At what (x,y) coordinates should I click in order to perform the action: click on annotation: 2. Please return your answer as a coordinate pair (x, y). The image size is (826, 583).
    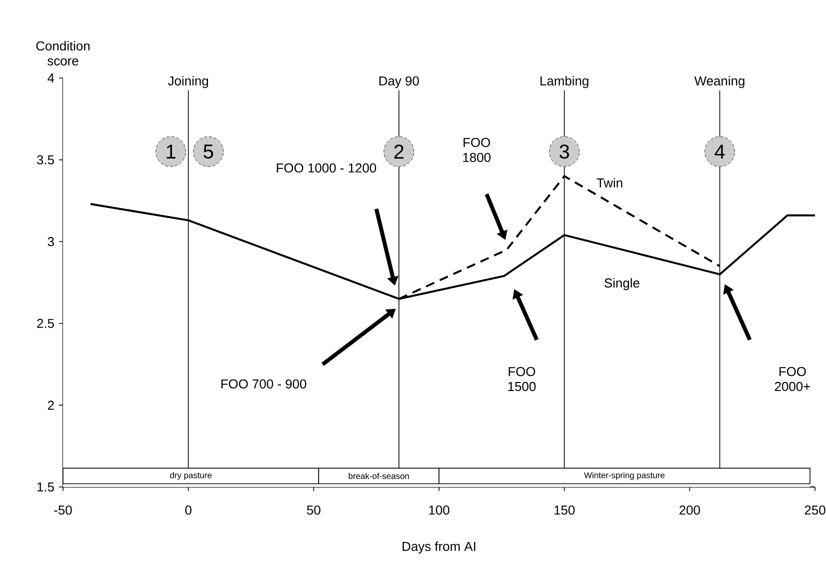
    Looking at the image, I should click on (399, 151).